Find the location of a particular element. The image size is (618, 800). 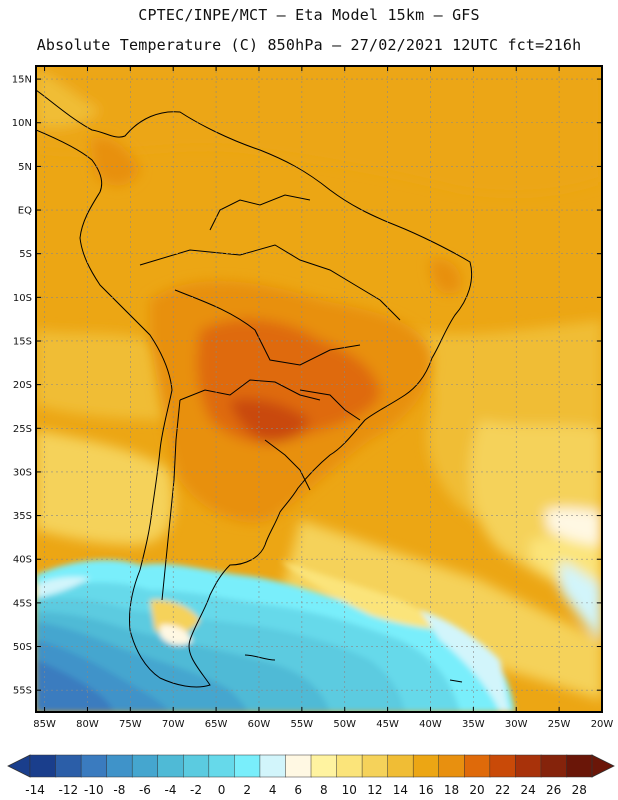

lon-tick-label: 55W is located at coordinates (302, 724).